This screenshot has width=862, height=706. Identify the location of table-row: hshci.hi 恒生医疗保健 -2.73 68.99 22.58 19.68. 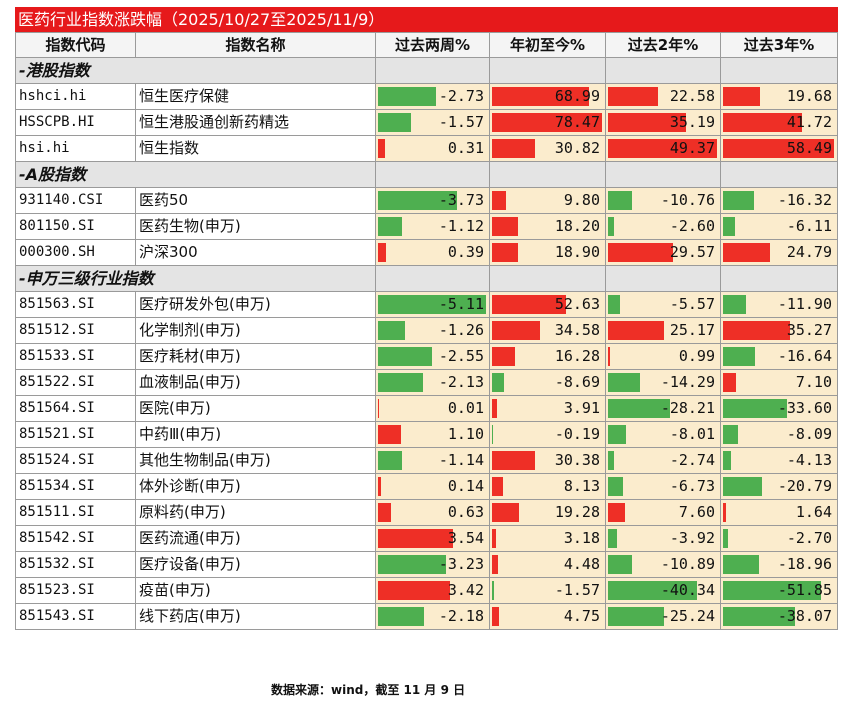
(426, 97).